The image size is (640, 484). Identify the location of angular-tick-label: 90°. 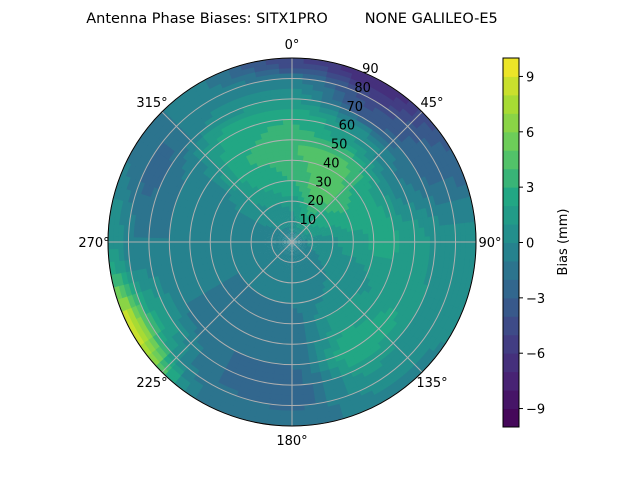
(489, 243).